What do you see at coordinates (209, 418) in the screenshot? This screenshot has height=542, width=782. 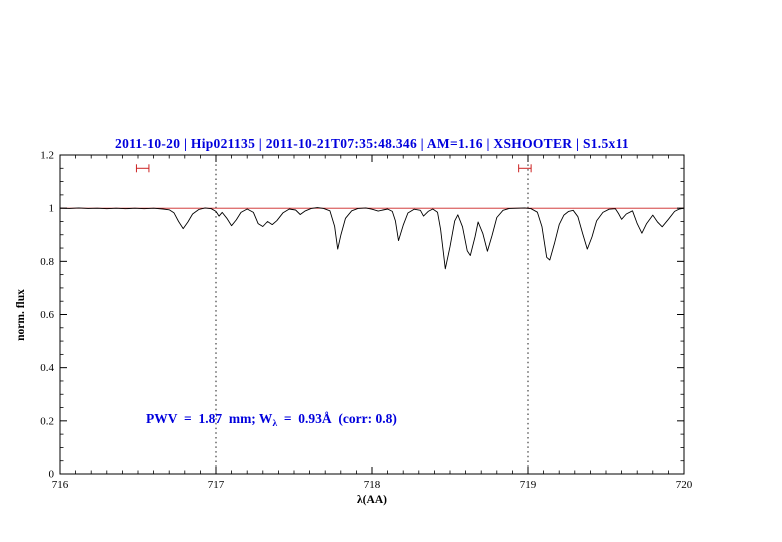 I see `pwv-annotation-pre: PWV = 1.87 mm; W` at bounding box center [209, 418].